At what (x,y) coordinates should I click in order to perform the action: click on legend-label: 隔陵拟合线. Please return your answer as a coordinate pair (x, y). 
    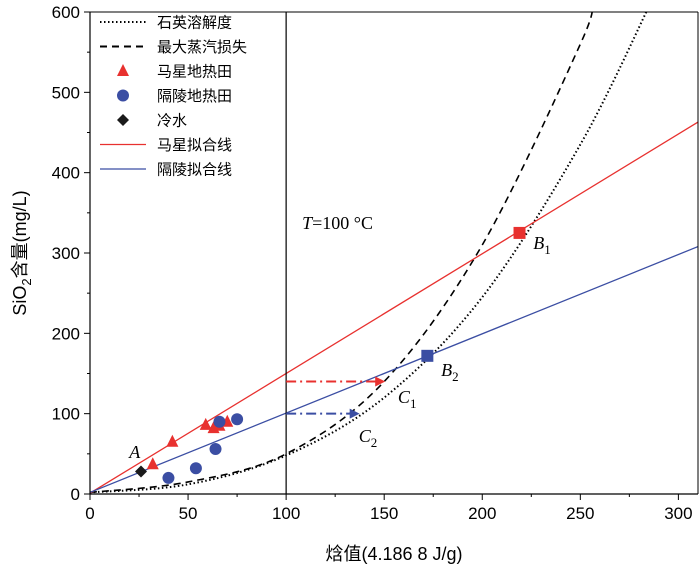
    Looking at the image, I should click on (194, 170).